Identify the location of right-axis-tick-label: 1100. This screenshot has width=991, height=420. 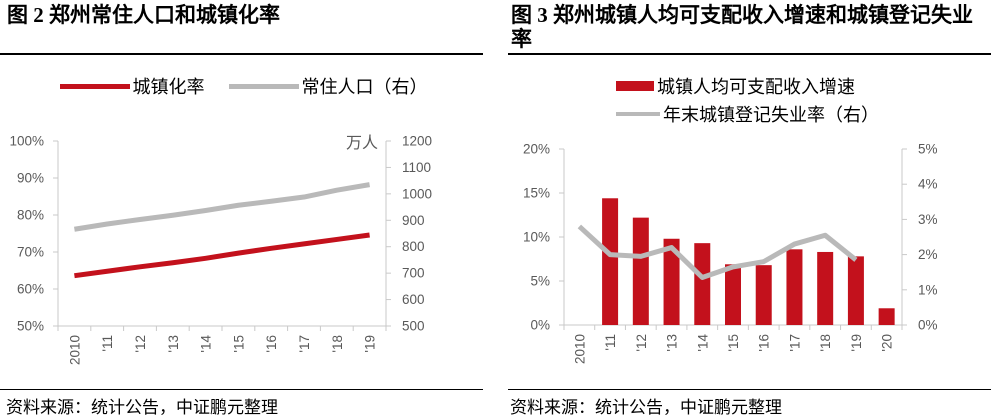
(416, 167).